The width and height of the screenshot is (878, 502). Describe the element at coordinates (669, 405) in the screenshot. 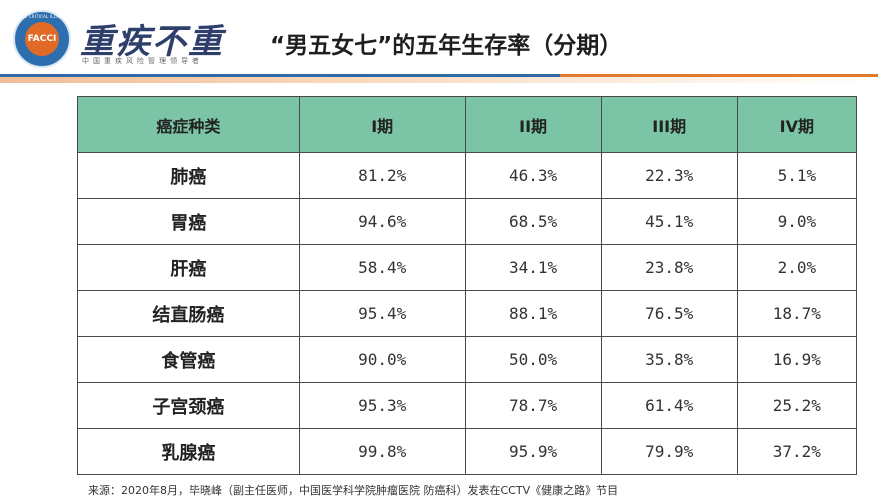

I see `rate-cell: 61.4%` at that location.